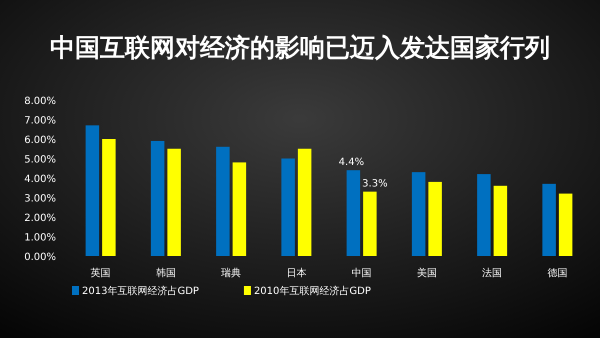 This screenshot has height=338, width=600. What do you see at coordinates (296, 273) in the screenshot?
I see `x-tick-label: 日本` at bounding box center [296, 273].